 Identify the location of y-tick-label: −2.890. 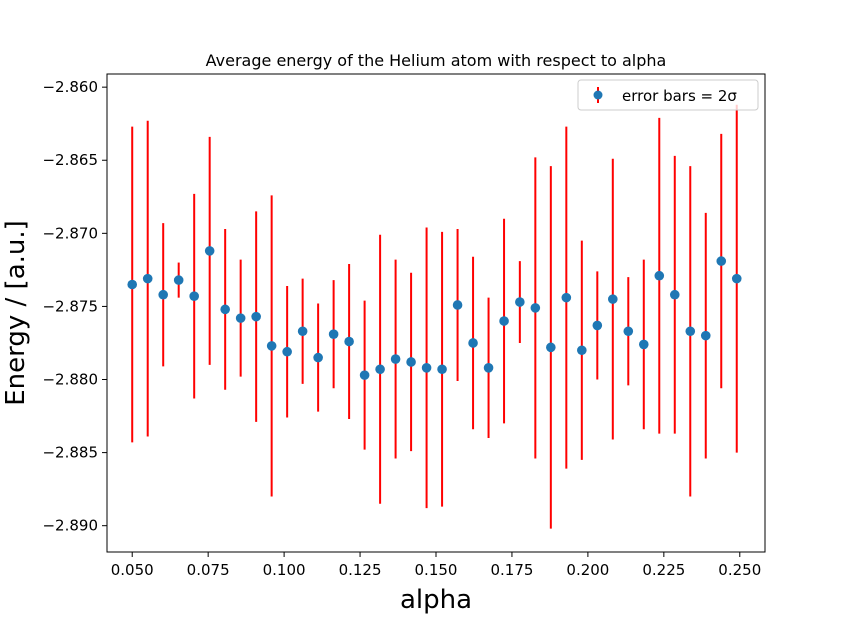
(70, 526).